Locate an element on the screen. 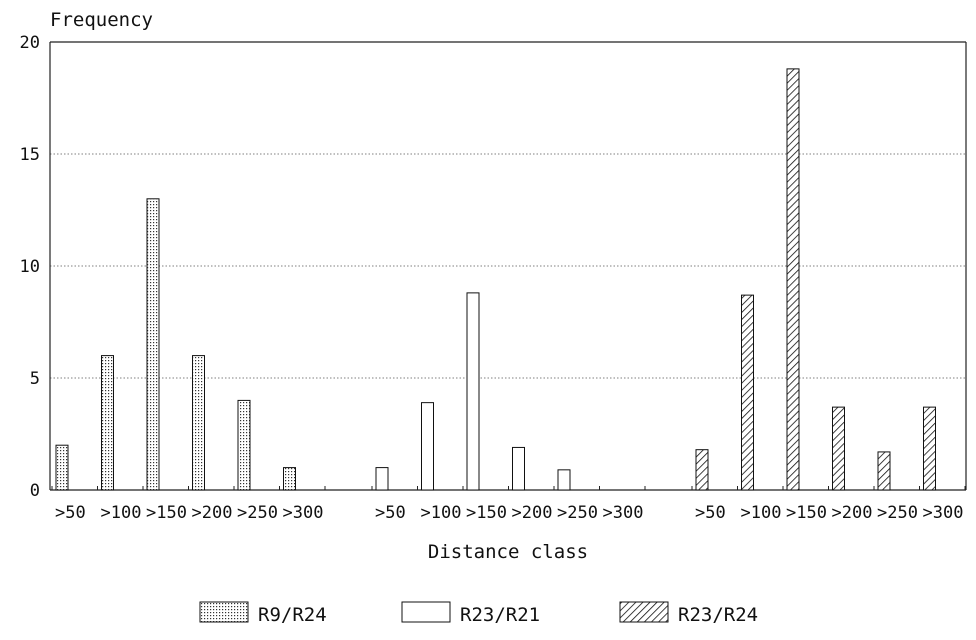 This screenshot has height=640, width=976. x-axis-title: Distance class is located at coordinates (508, 552).